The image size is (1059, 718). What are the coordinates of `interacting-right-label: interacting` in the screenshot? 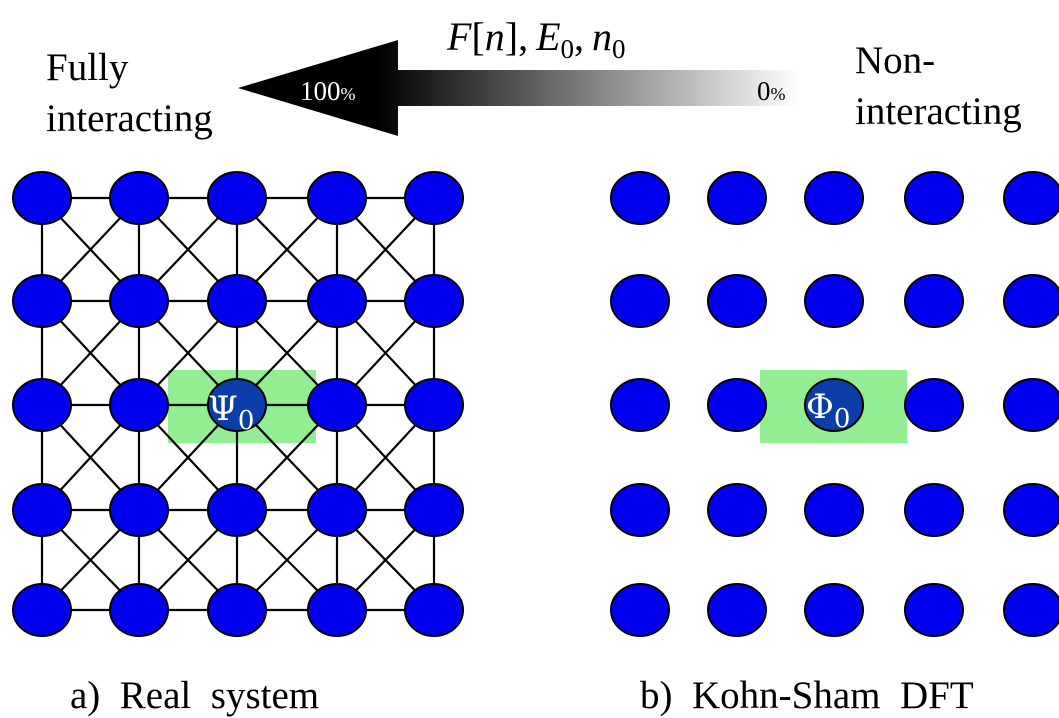 It's located at (938, 111).